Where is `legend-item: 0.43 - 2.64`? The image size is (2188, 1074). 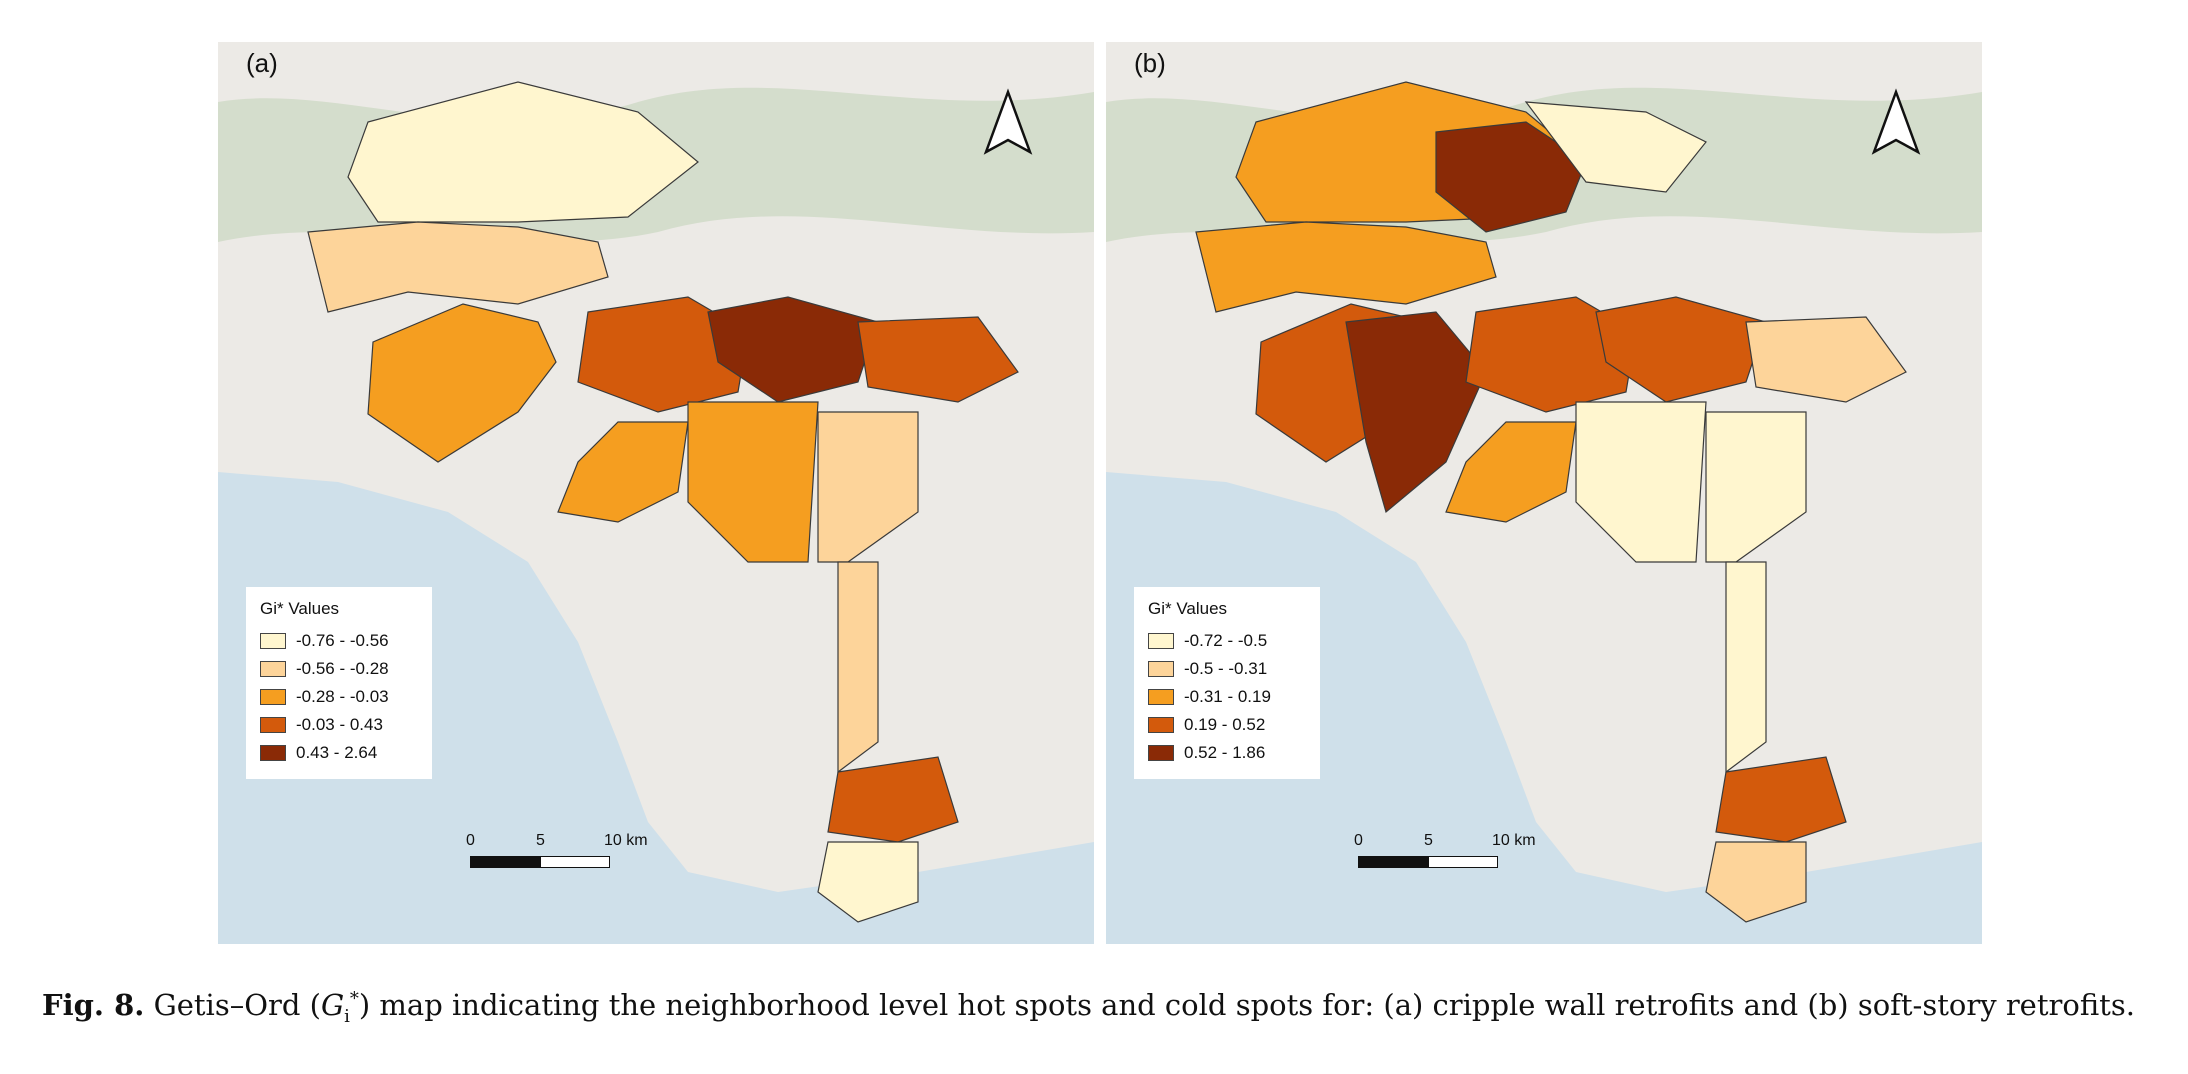 legend-item: 0.43 - 2.64 is located at coordinates (339, 753).